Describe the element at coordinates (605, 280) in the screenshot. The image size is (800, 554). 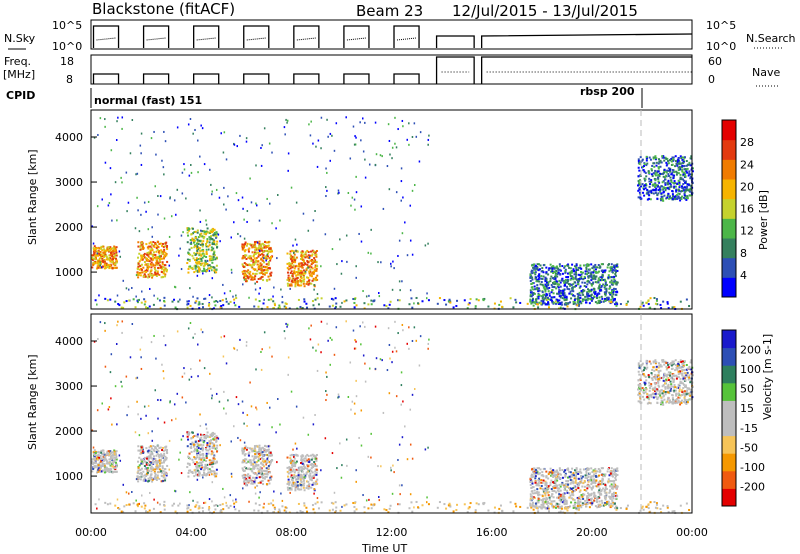
I see `power-point-2033` at that location.